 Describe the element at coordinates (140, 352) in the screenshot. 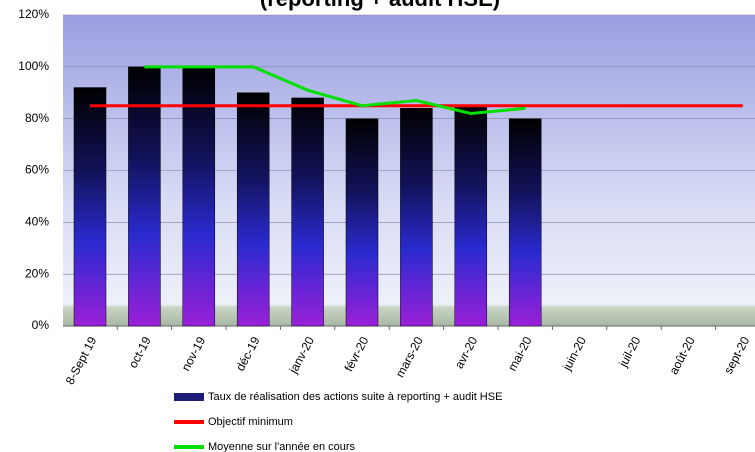

I see `x-tick-label: oct-19` at that location.